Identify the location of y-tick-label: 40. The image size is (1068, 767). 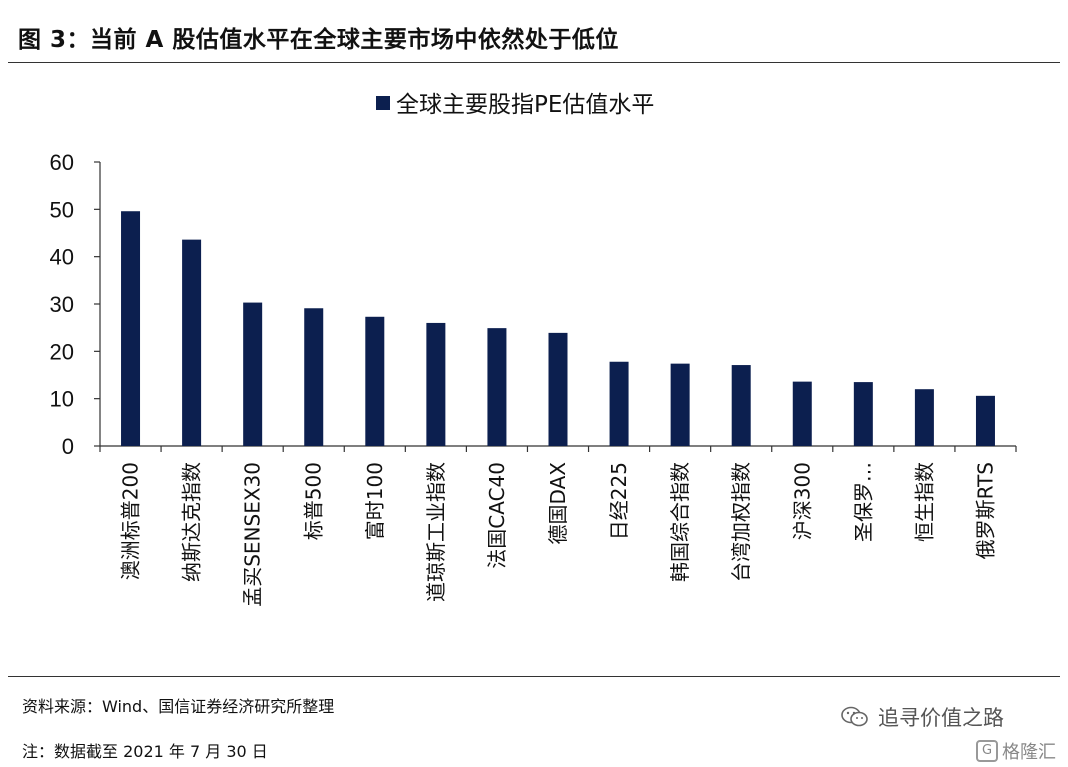
(62, 257).